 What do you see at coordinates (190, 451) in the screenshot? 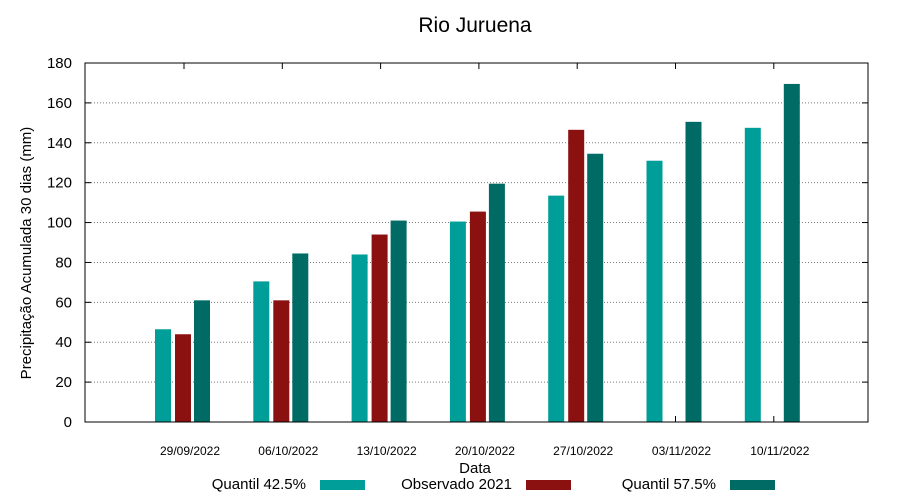
I see `x-tick-label: 29/09/2022` at bounding box center [190, 451].